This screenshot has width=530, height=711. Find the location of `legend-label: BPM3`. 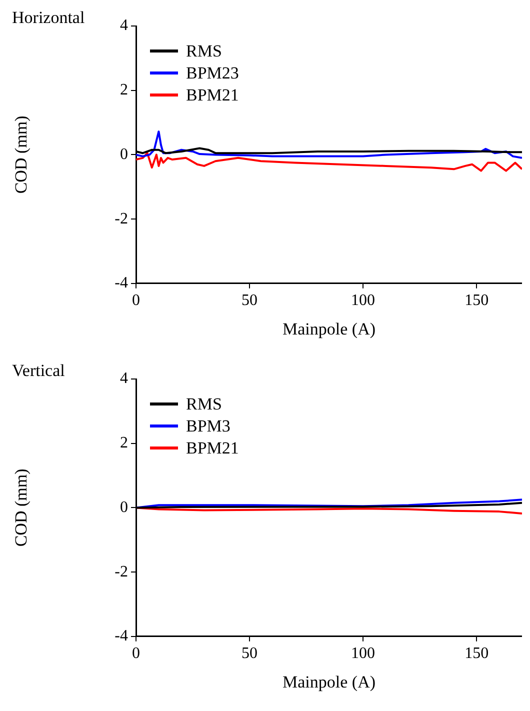

legend-label: BPM3 is located at coordinates (208, 426).